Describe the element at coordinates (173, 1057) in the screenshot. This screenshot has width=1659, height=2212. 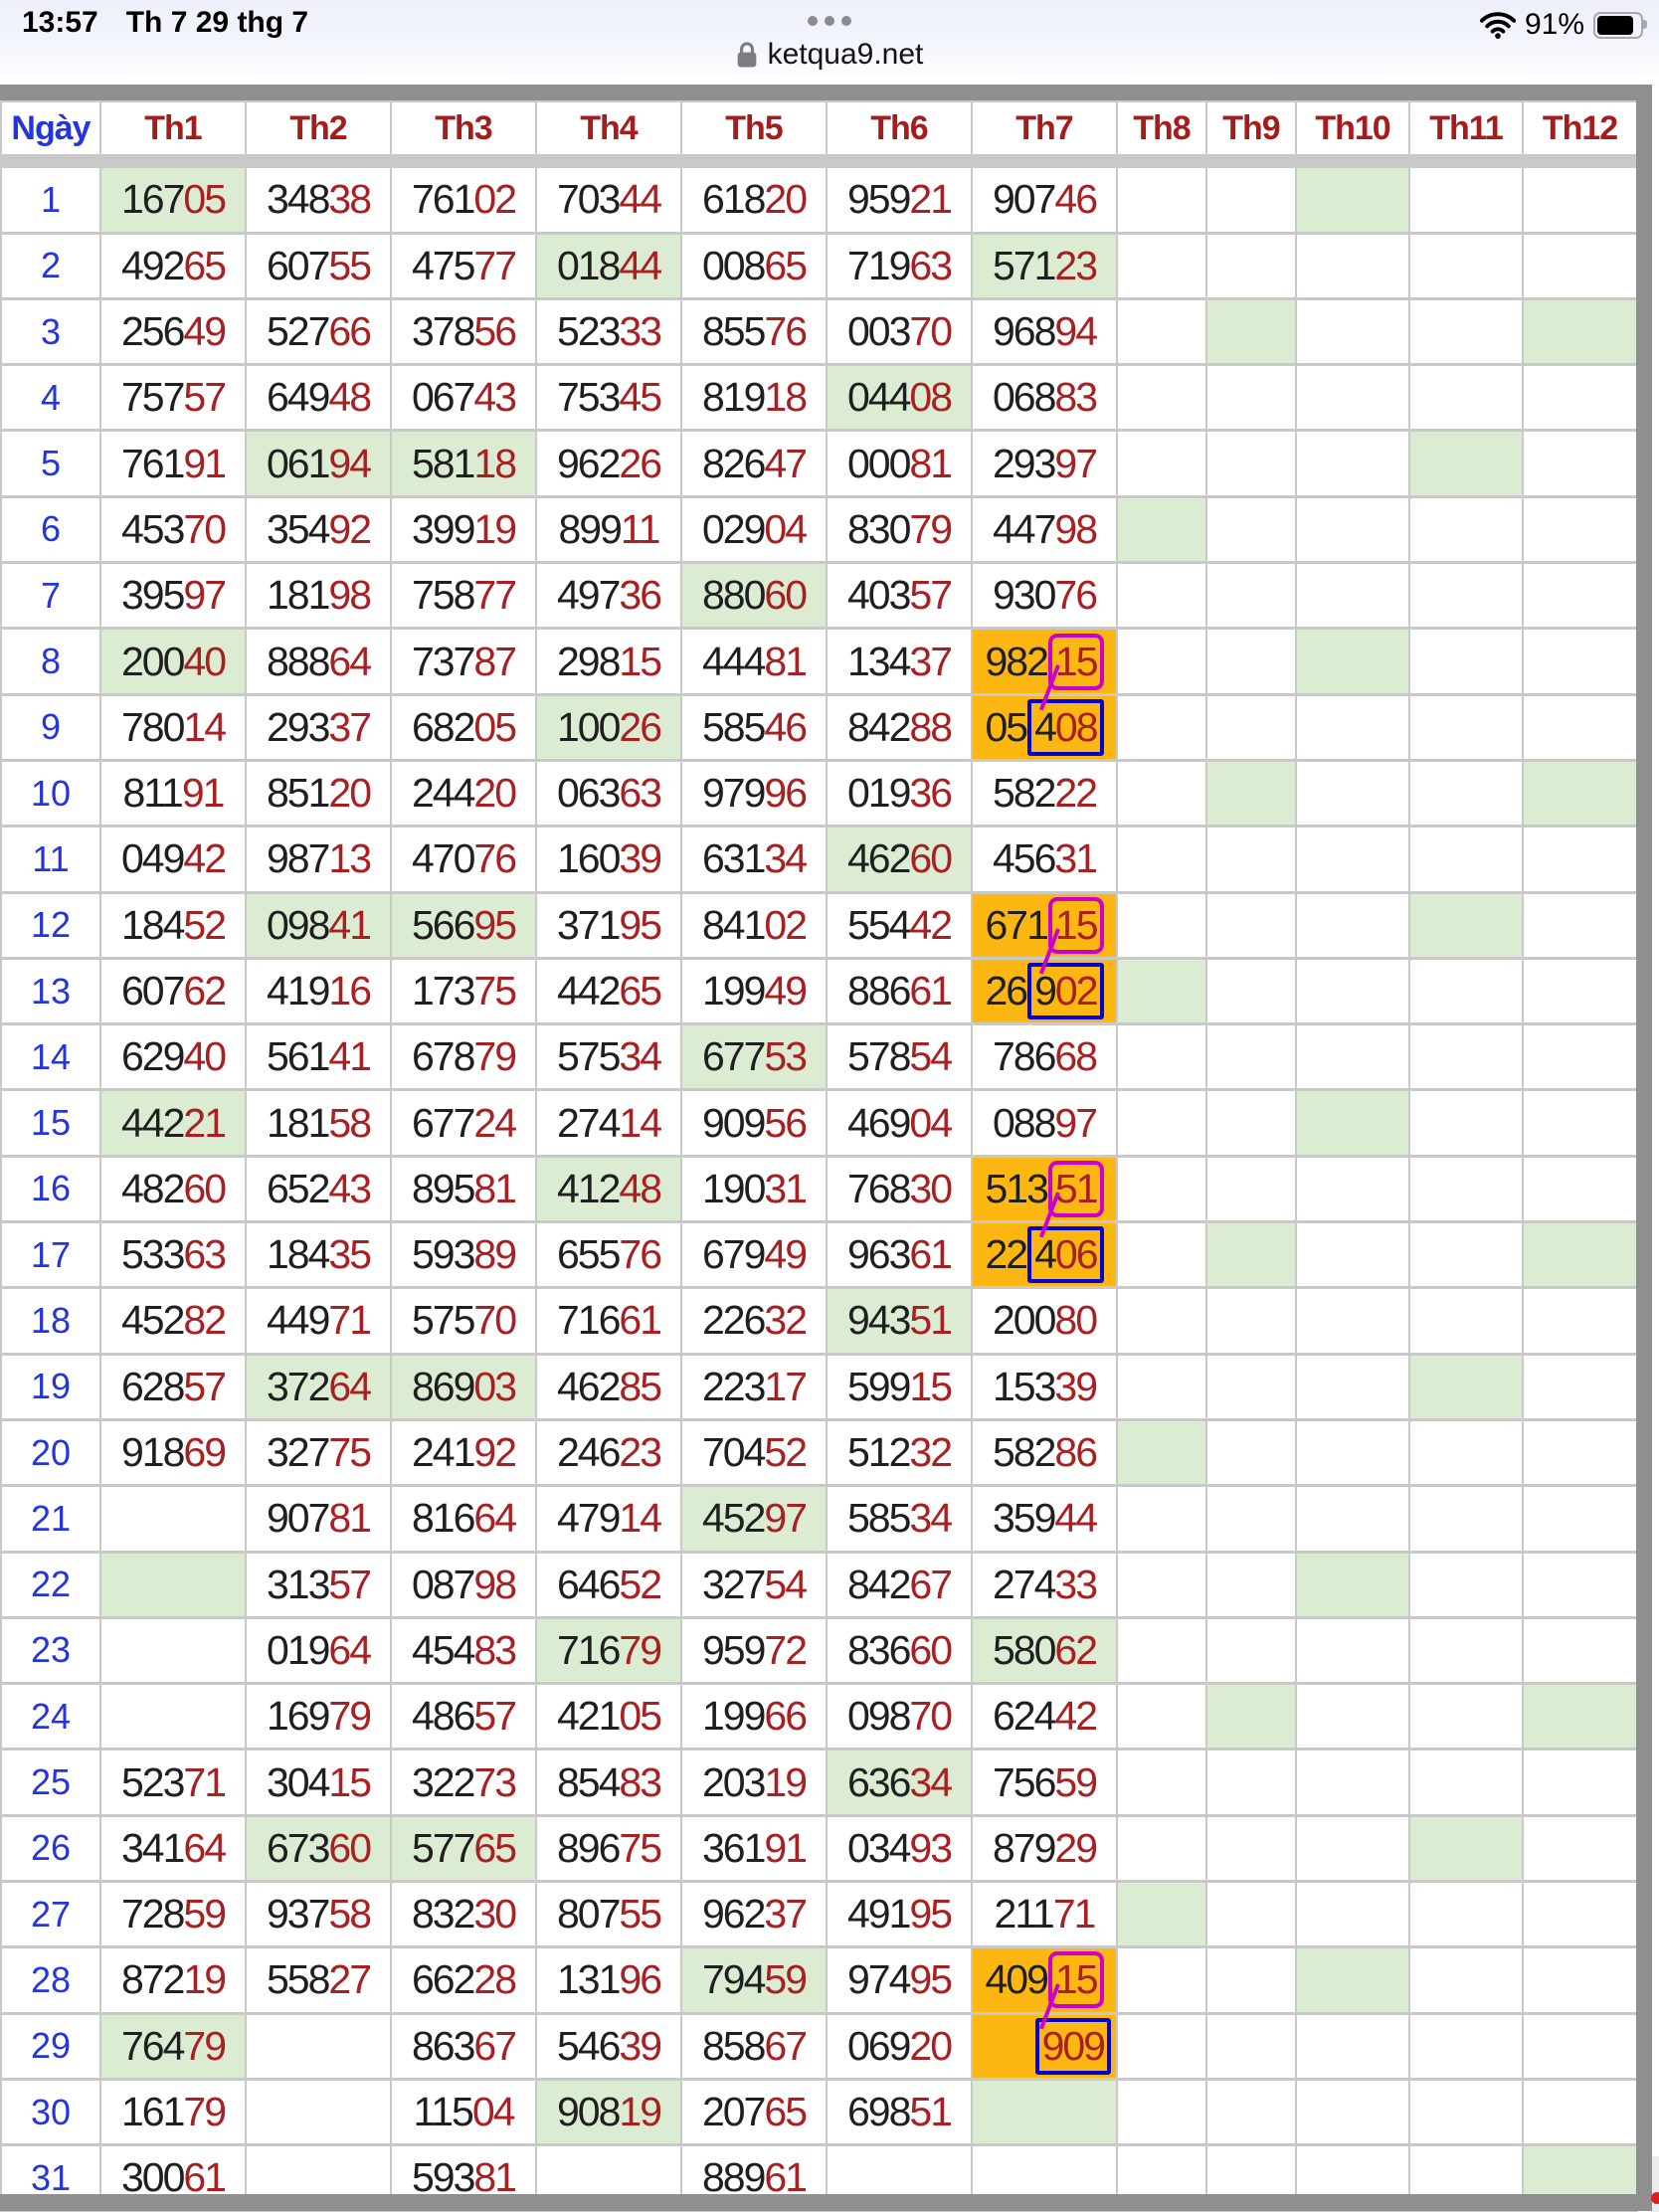
I see `result-cell-th1-d14: 629 40` at that location.